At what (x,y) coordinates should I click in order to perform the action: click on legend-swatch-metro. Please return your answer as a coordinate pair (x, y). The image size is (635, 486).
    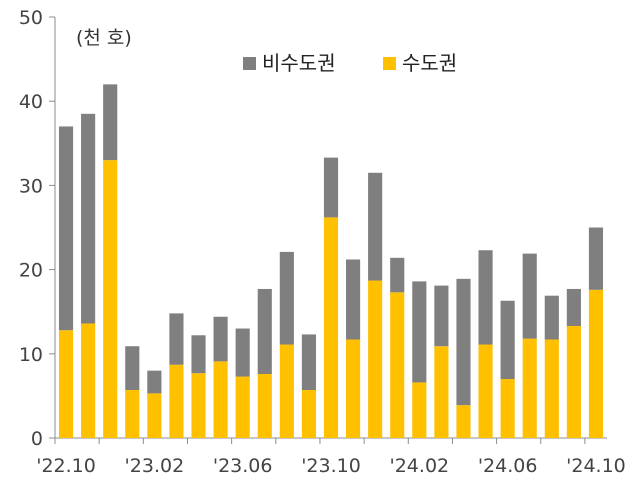
    Looking at the image, I should click on (389, 63).